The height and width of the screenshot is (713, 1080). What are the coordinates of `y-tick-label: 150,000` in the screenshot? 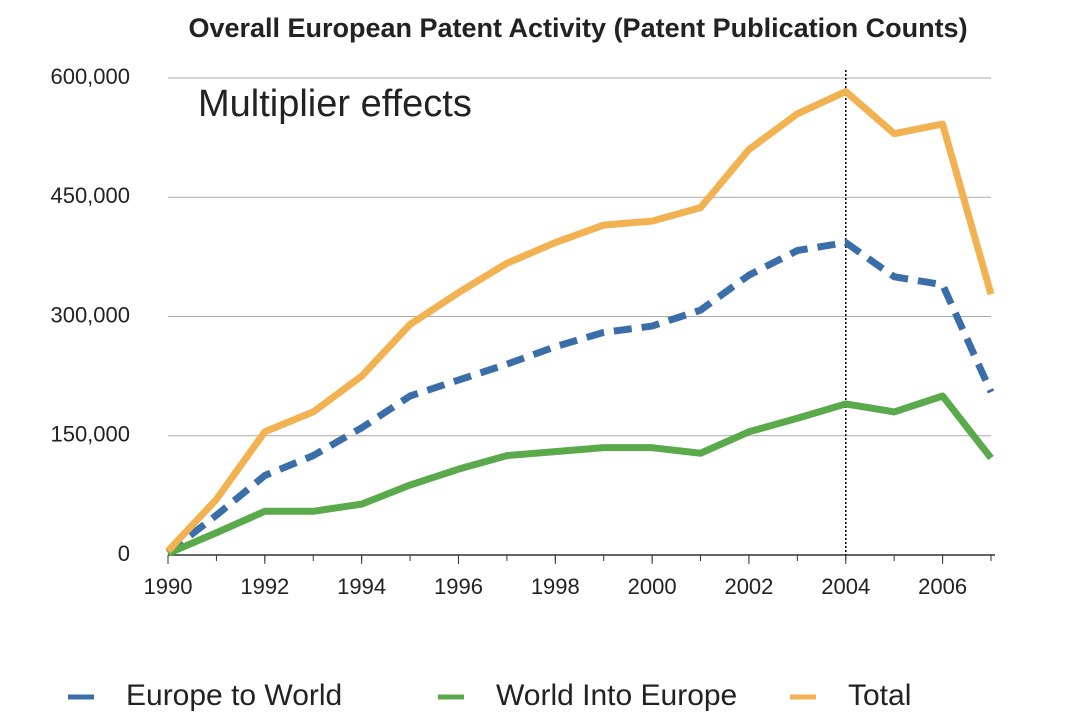 It's located at (90, 434).